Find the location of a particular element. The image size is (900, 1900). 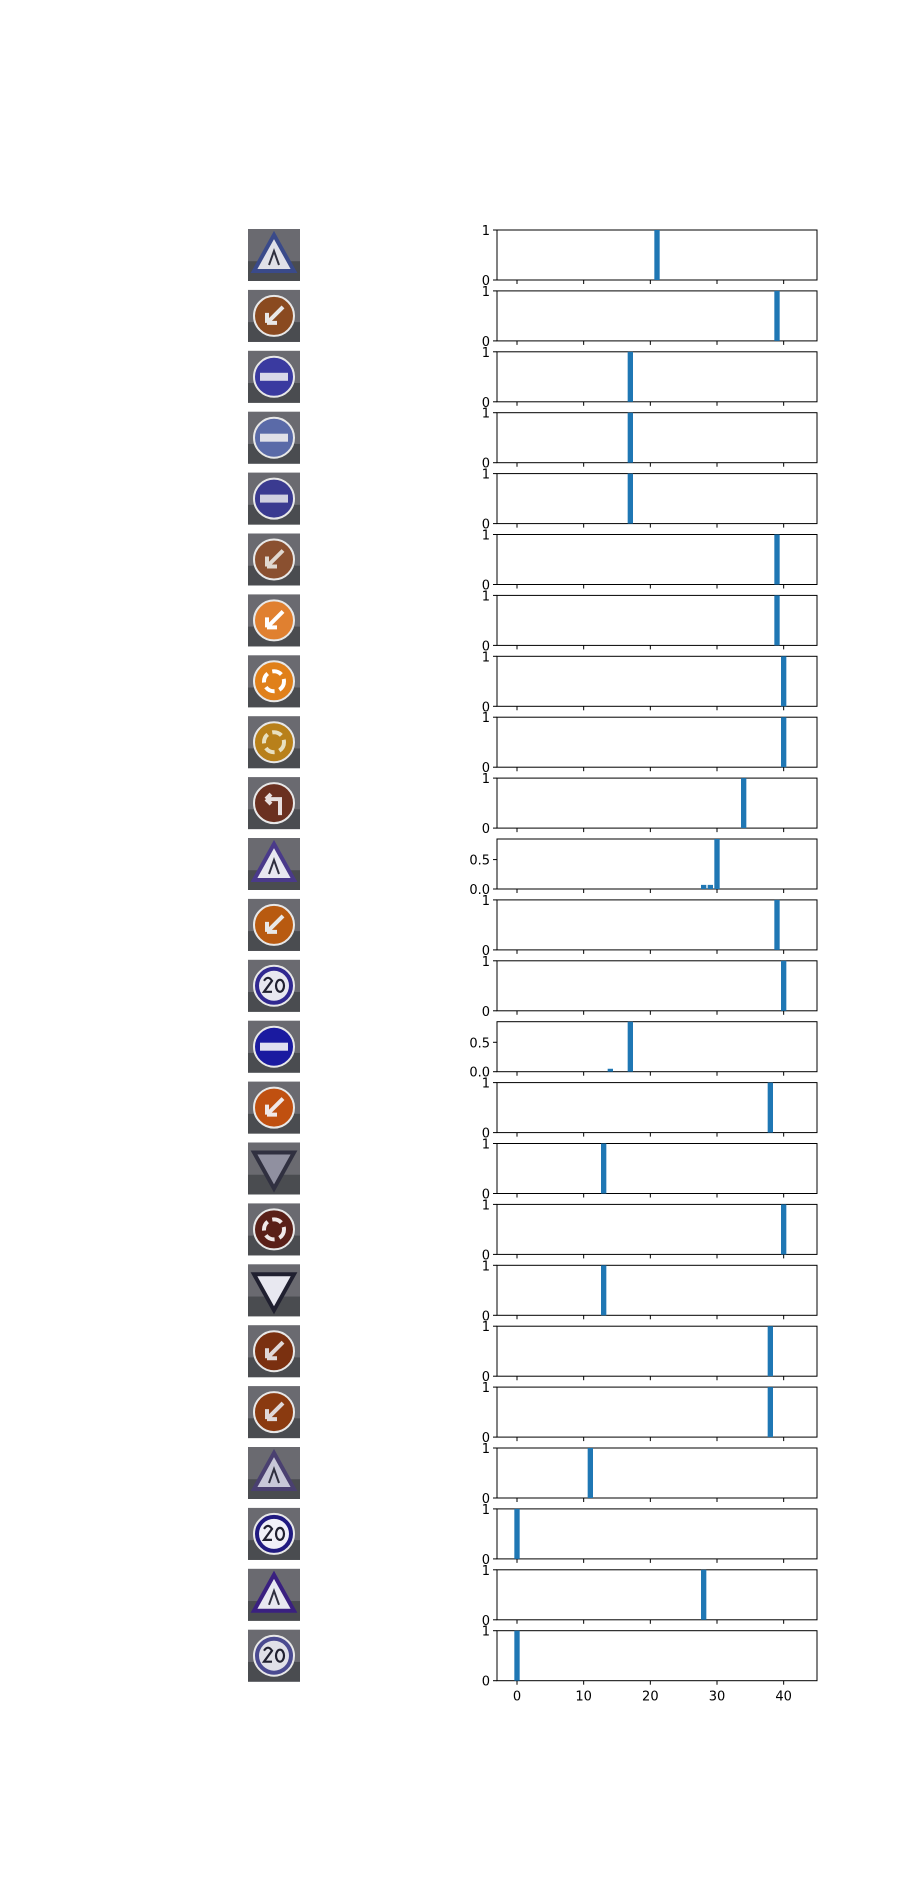

speed-digits is located at coordinates (273, 1654).